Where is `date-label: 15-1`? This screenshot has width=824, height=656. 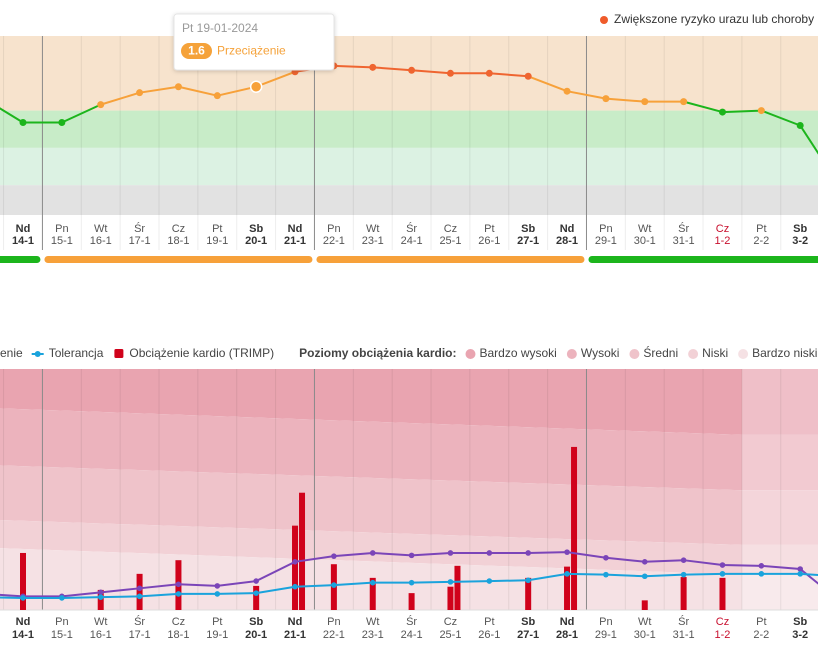
date-label: 15-1 is located at coordinates (62, 241).